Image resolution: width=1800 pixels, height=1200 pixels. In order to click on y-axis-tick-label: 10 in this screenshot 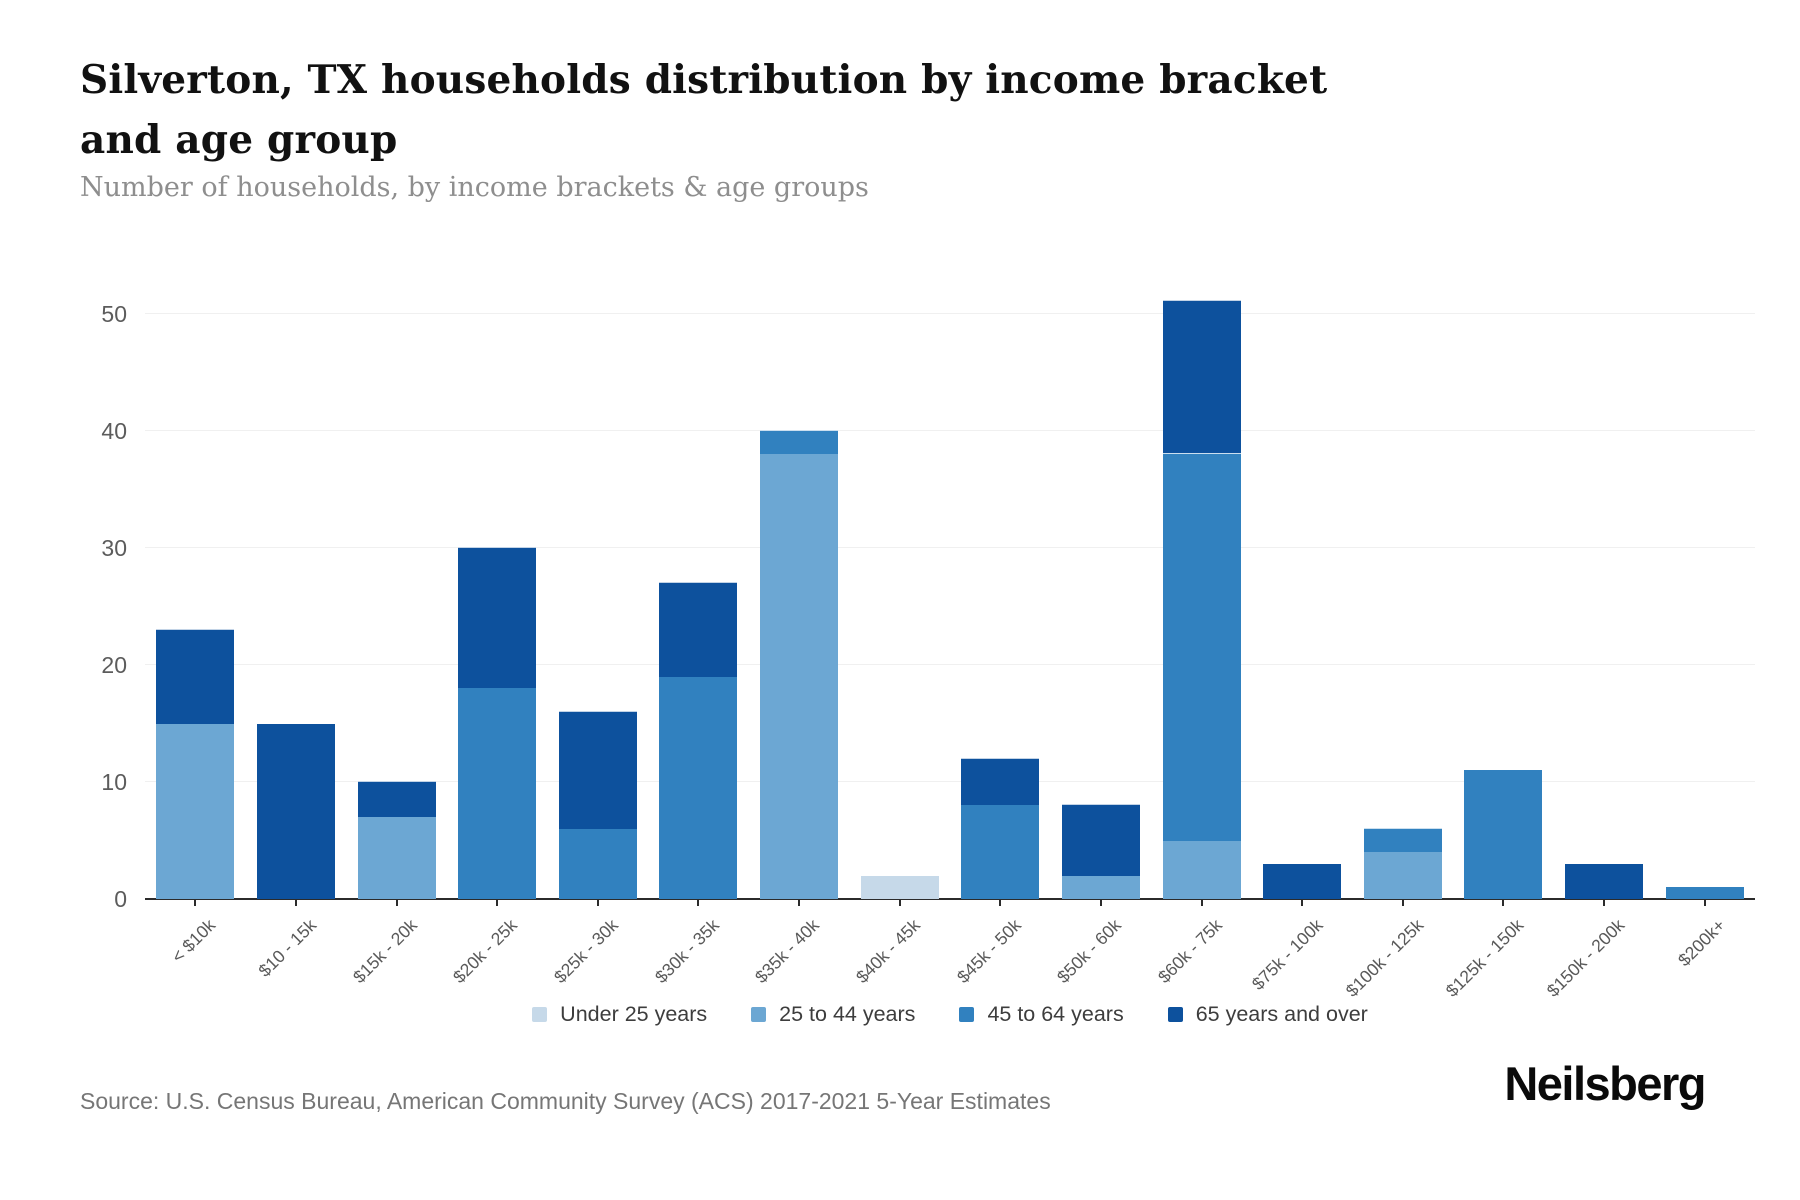, I will do `click(114, 782)`.